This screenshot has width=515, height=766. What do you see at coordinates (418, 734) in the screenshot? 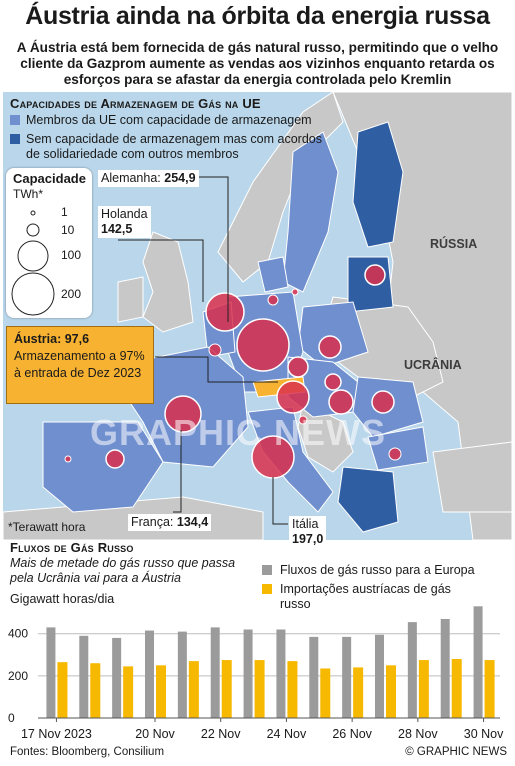
I see `x-tick-label: 28 Nov` at bounding box center [418, 734].